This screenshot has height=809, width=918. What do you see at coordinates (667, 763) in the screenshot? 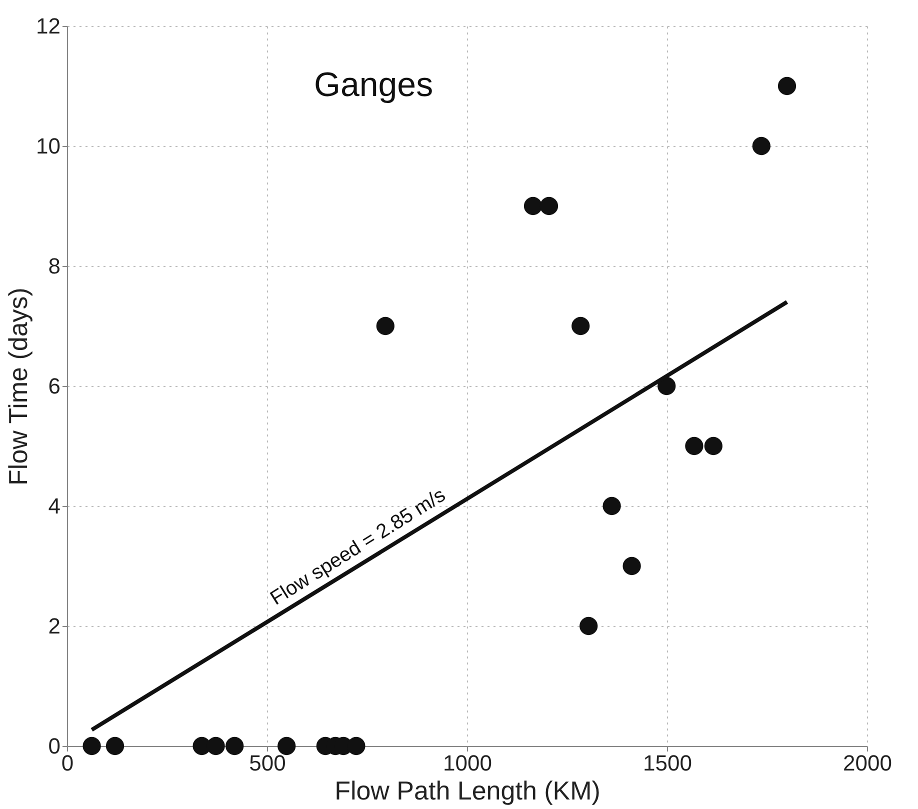
I see `x-tick-label: 1500` at bounding box center [667, 763].